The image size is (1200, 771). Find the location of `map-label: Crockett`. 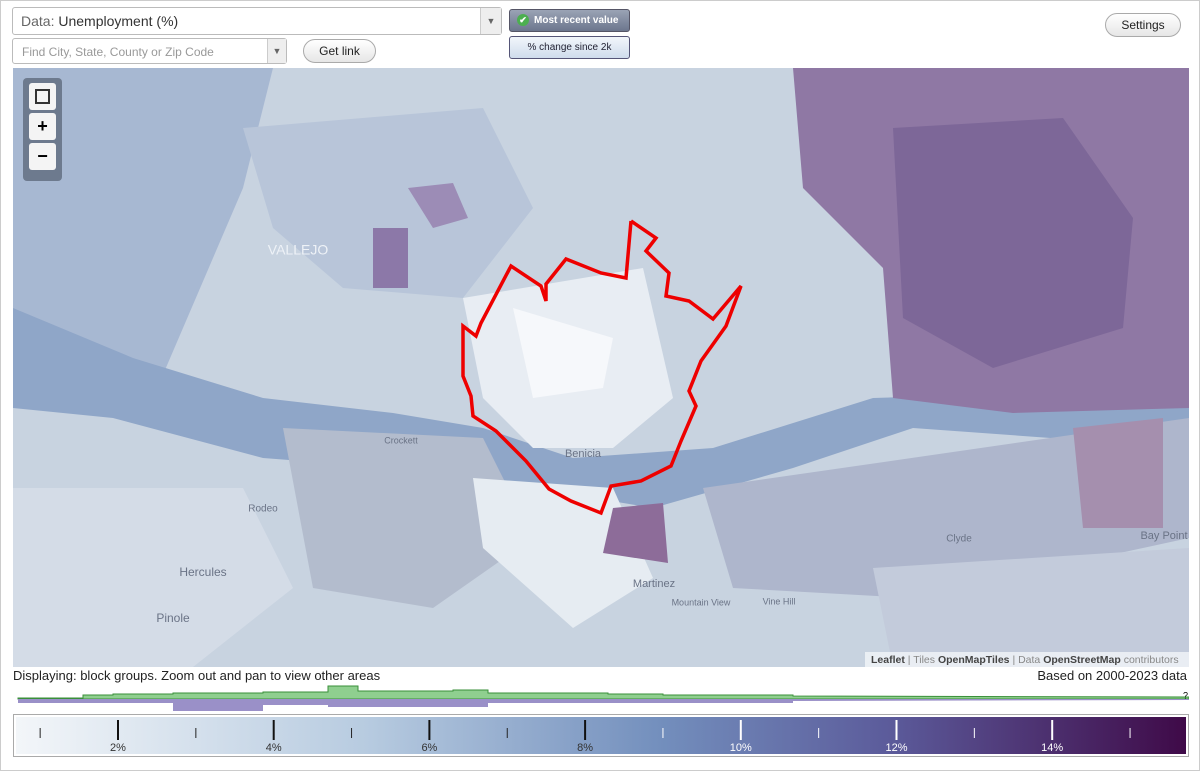

map-label: Crockett is located at coordinates (401, 440).